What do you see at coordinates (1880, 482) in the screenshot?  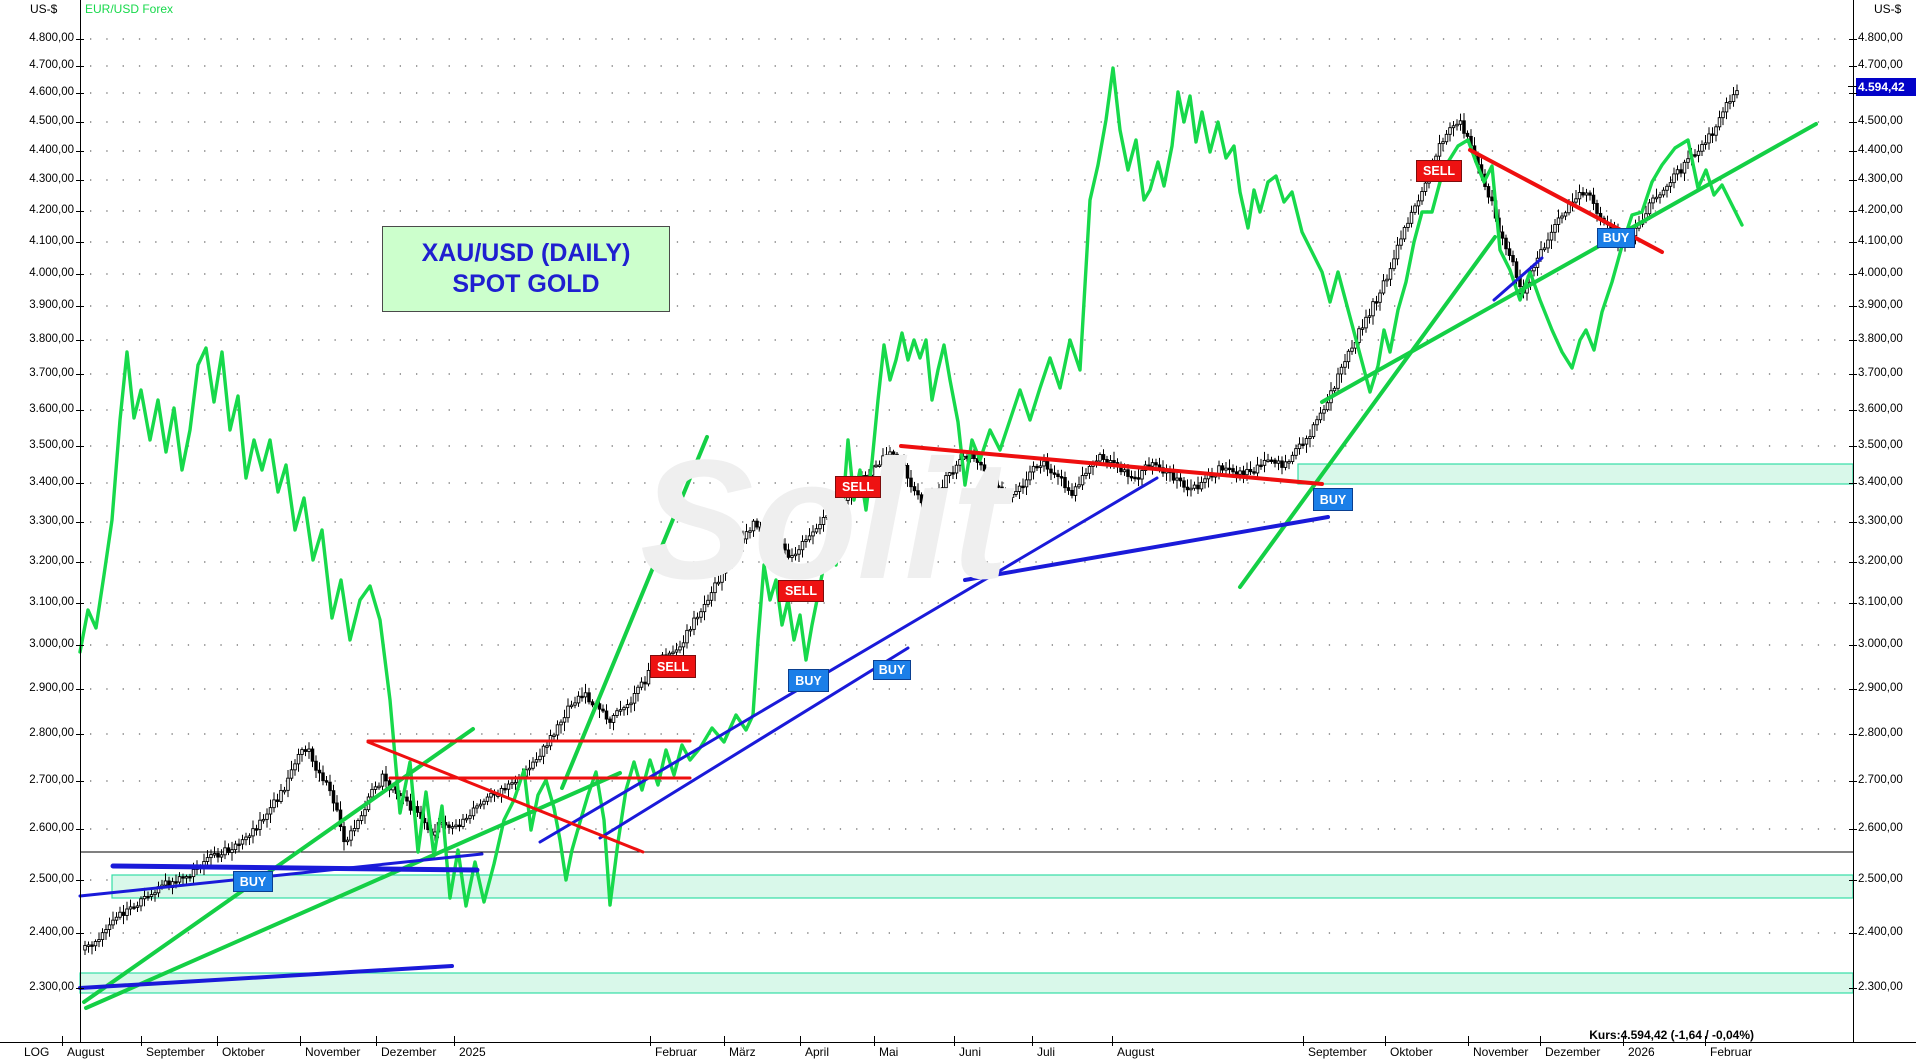 I see `right-price-tick-label: 3.400,00` at bounding box center [1880, 482].